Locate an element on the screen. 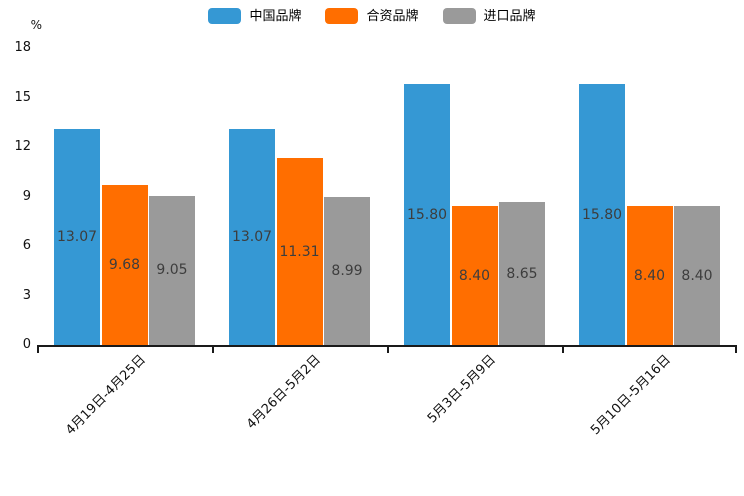  y-tick-label: 0 is located at coordinates (26, 344).